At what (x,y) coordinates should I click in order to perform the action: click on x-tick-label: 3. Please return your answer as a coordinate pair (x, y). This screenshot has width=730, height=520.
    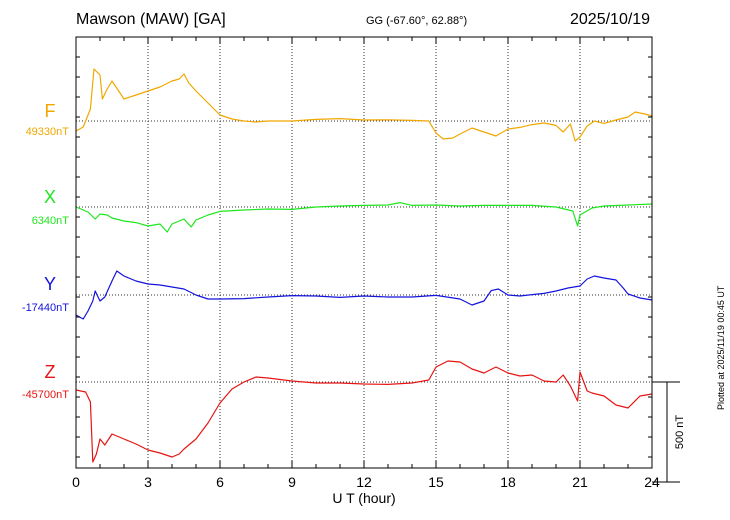
    Looking at the image, I should click on (148, 482).